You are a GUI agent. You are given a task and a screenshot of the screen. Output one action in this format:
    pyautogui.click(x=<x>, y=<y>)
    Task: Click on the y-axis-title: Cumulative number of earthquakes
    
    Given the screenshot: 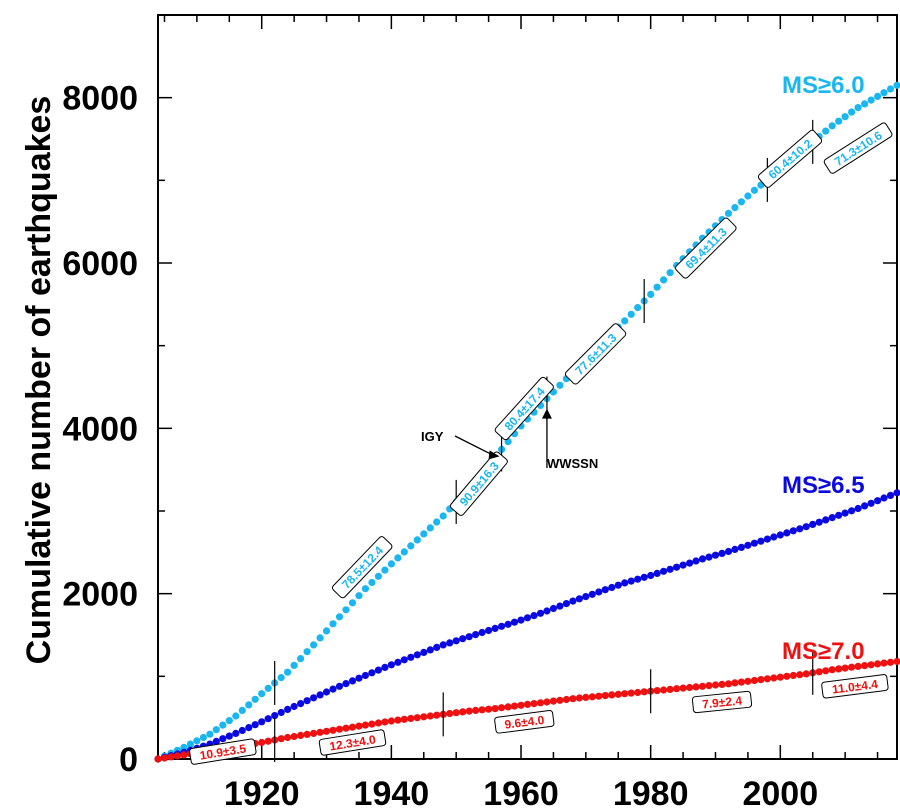 What is the action you would take?
    pyautogui.click(x=39, y=380)
    